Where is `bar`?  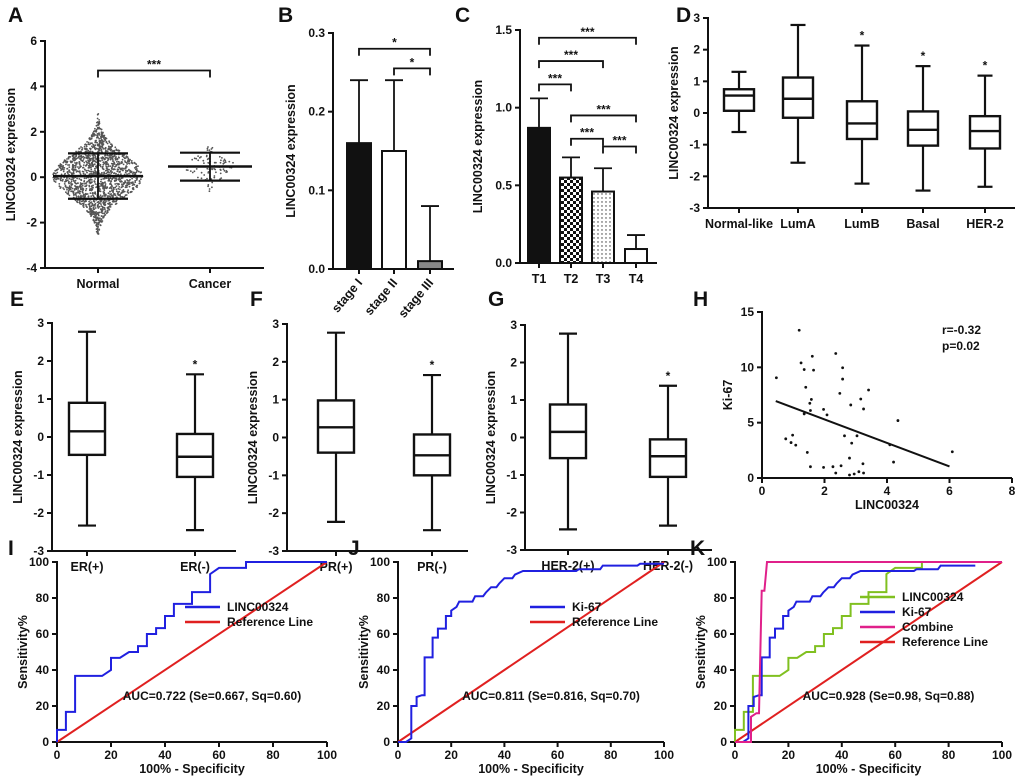
bar is located at coordinates (394, 210).